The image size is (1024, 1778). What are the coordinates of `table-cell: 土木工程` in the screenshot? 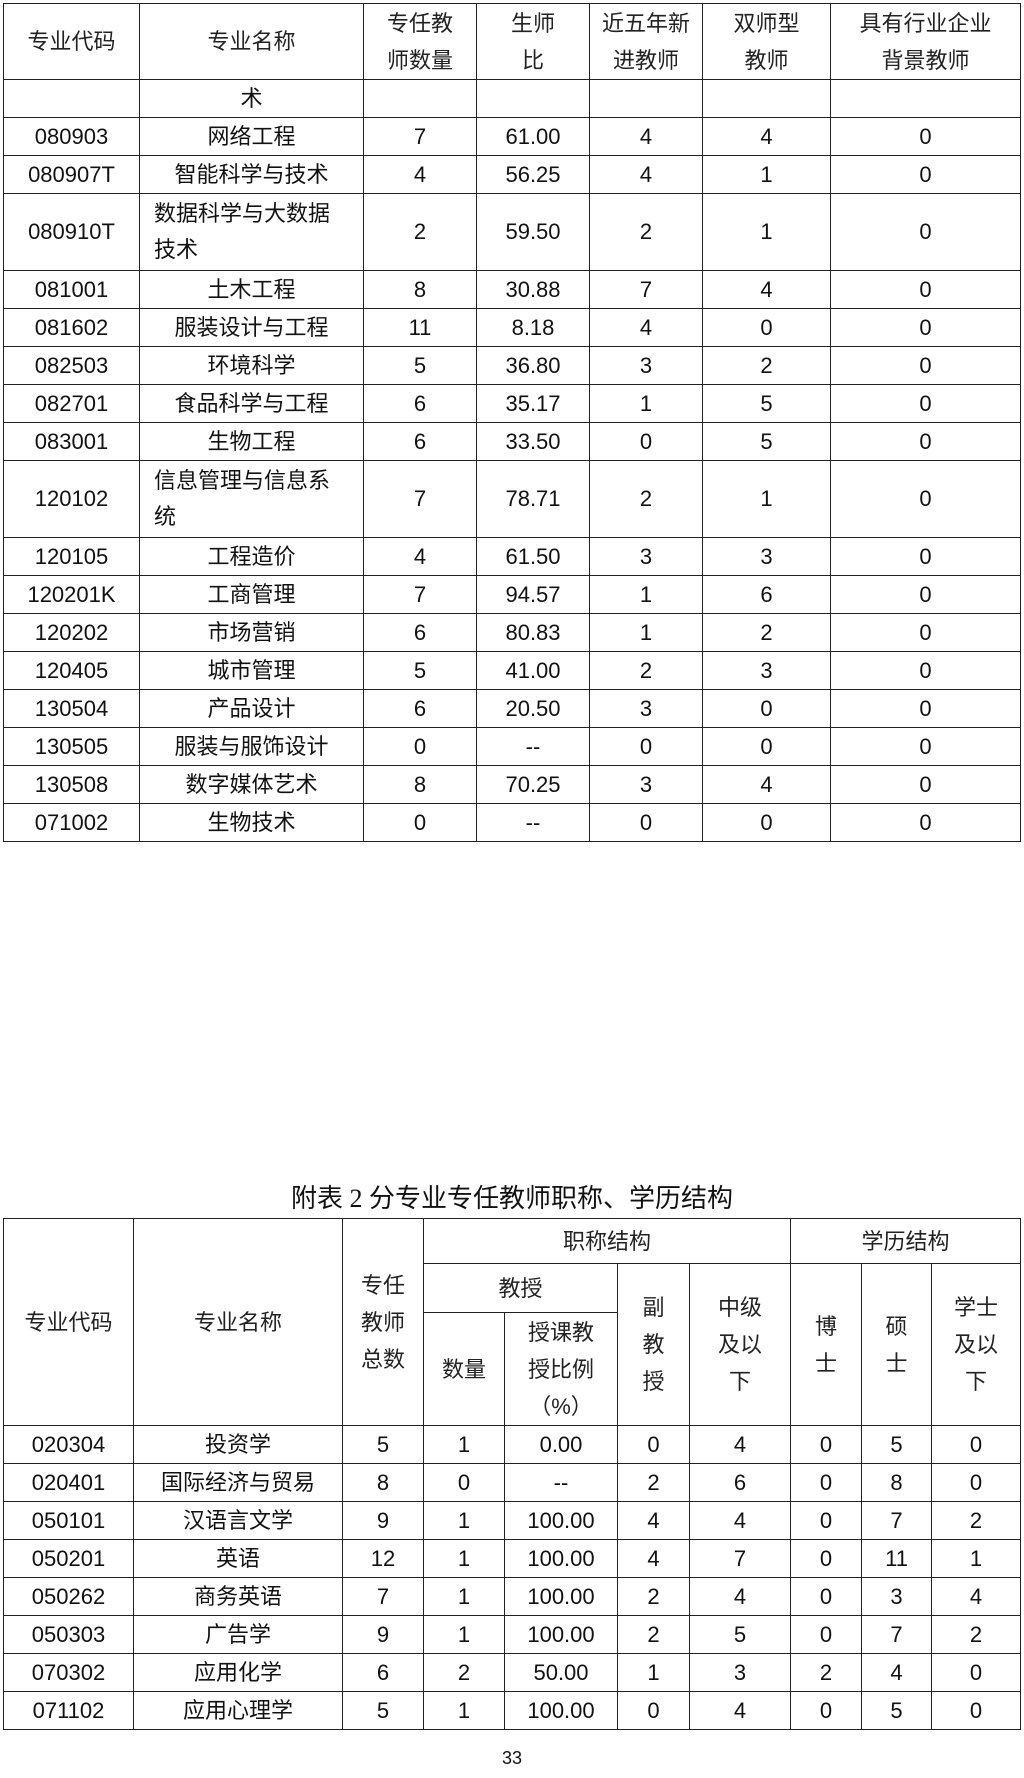 It's located at (251, 289).